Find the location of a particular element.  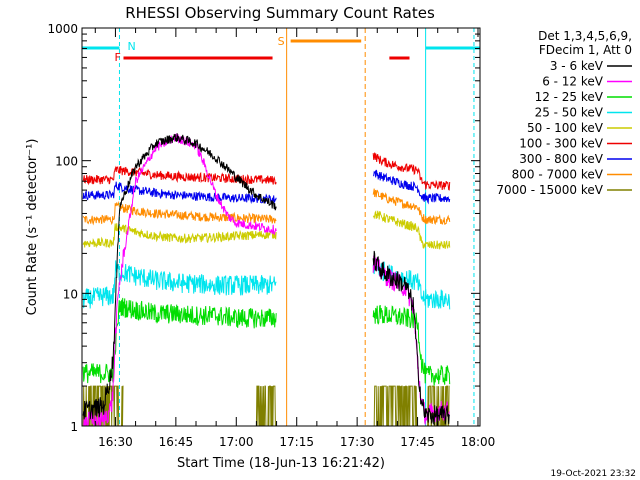

x-tick-label: 17:00 is located at coordinates (236, 442).